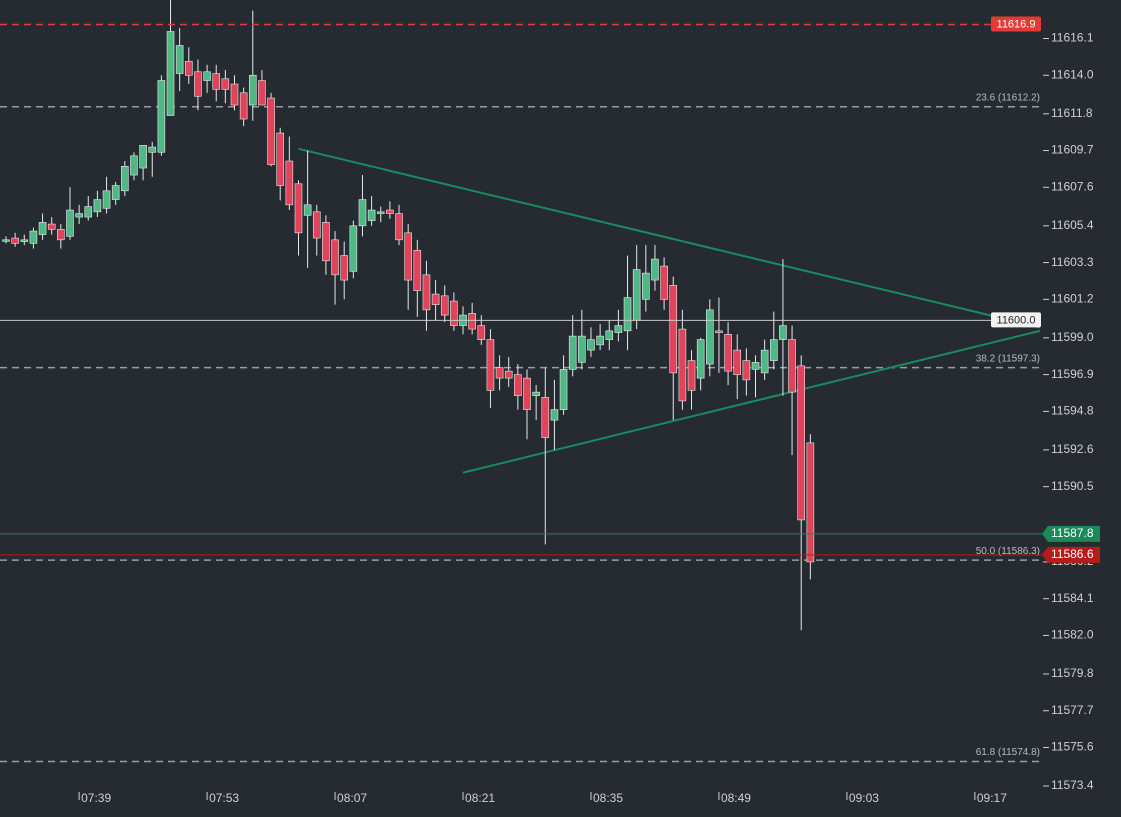 The width and height of the screenshot is (1121, 817). What do you see at coordinates (992, 798) in the screenshot?
I see `x-tick-label: 09:17` at bounding box center [992, 798].